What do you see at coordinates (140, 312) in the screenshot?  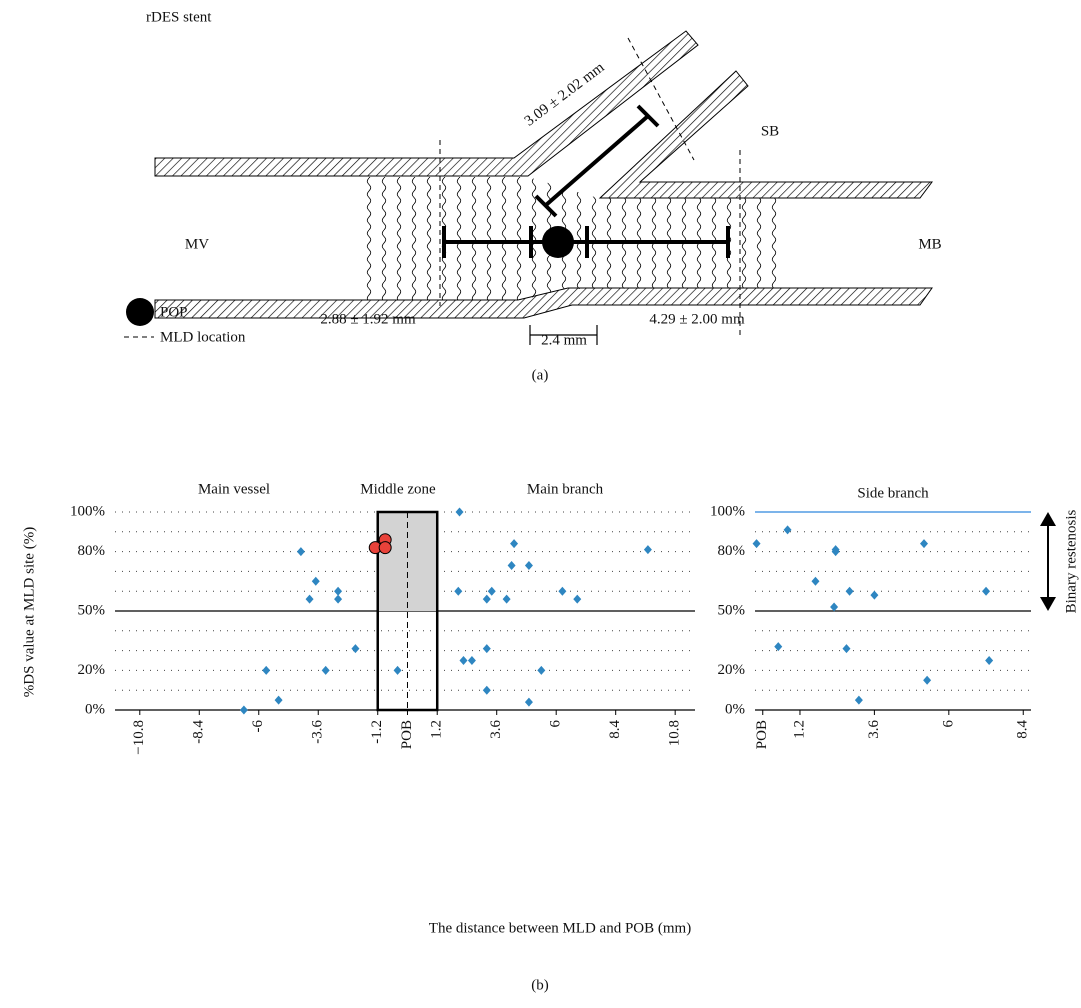 I see `legend-marker` at bounding box center [140, 312].